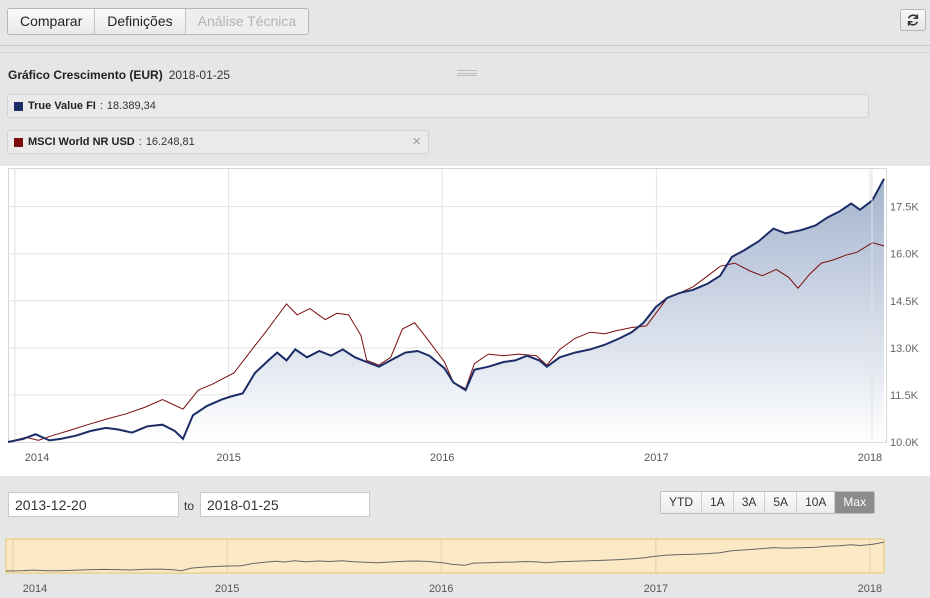 This screenshot has height=598, width=930. I want to click on legend-series-value: 16.248,81, so click(170, 142).